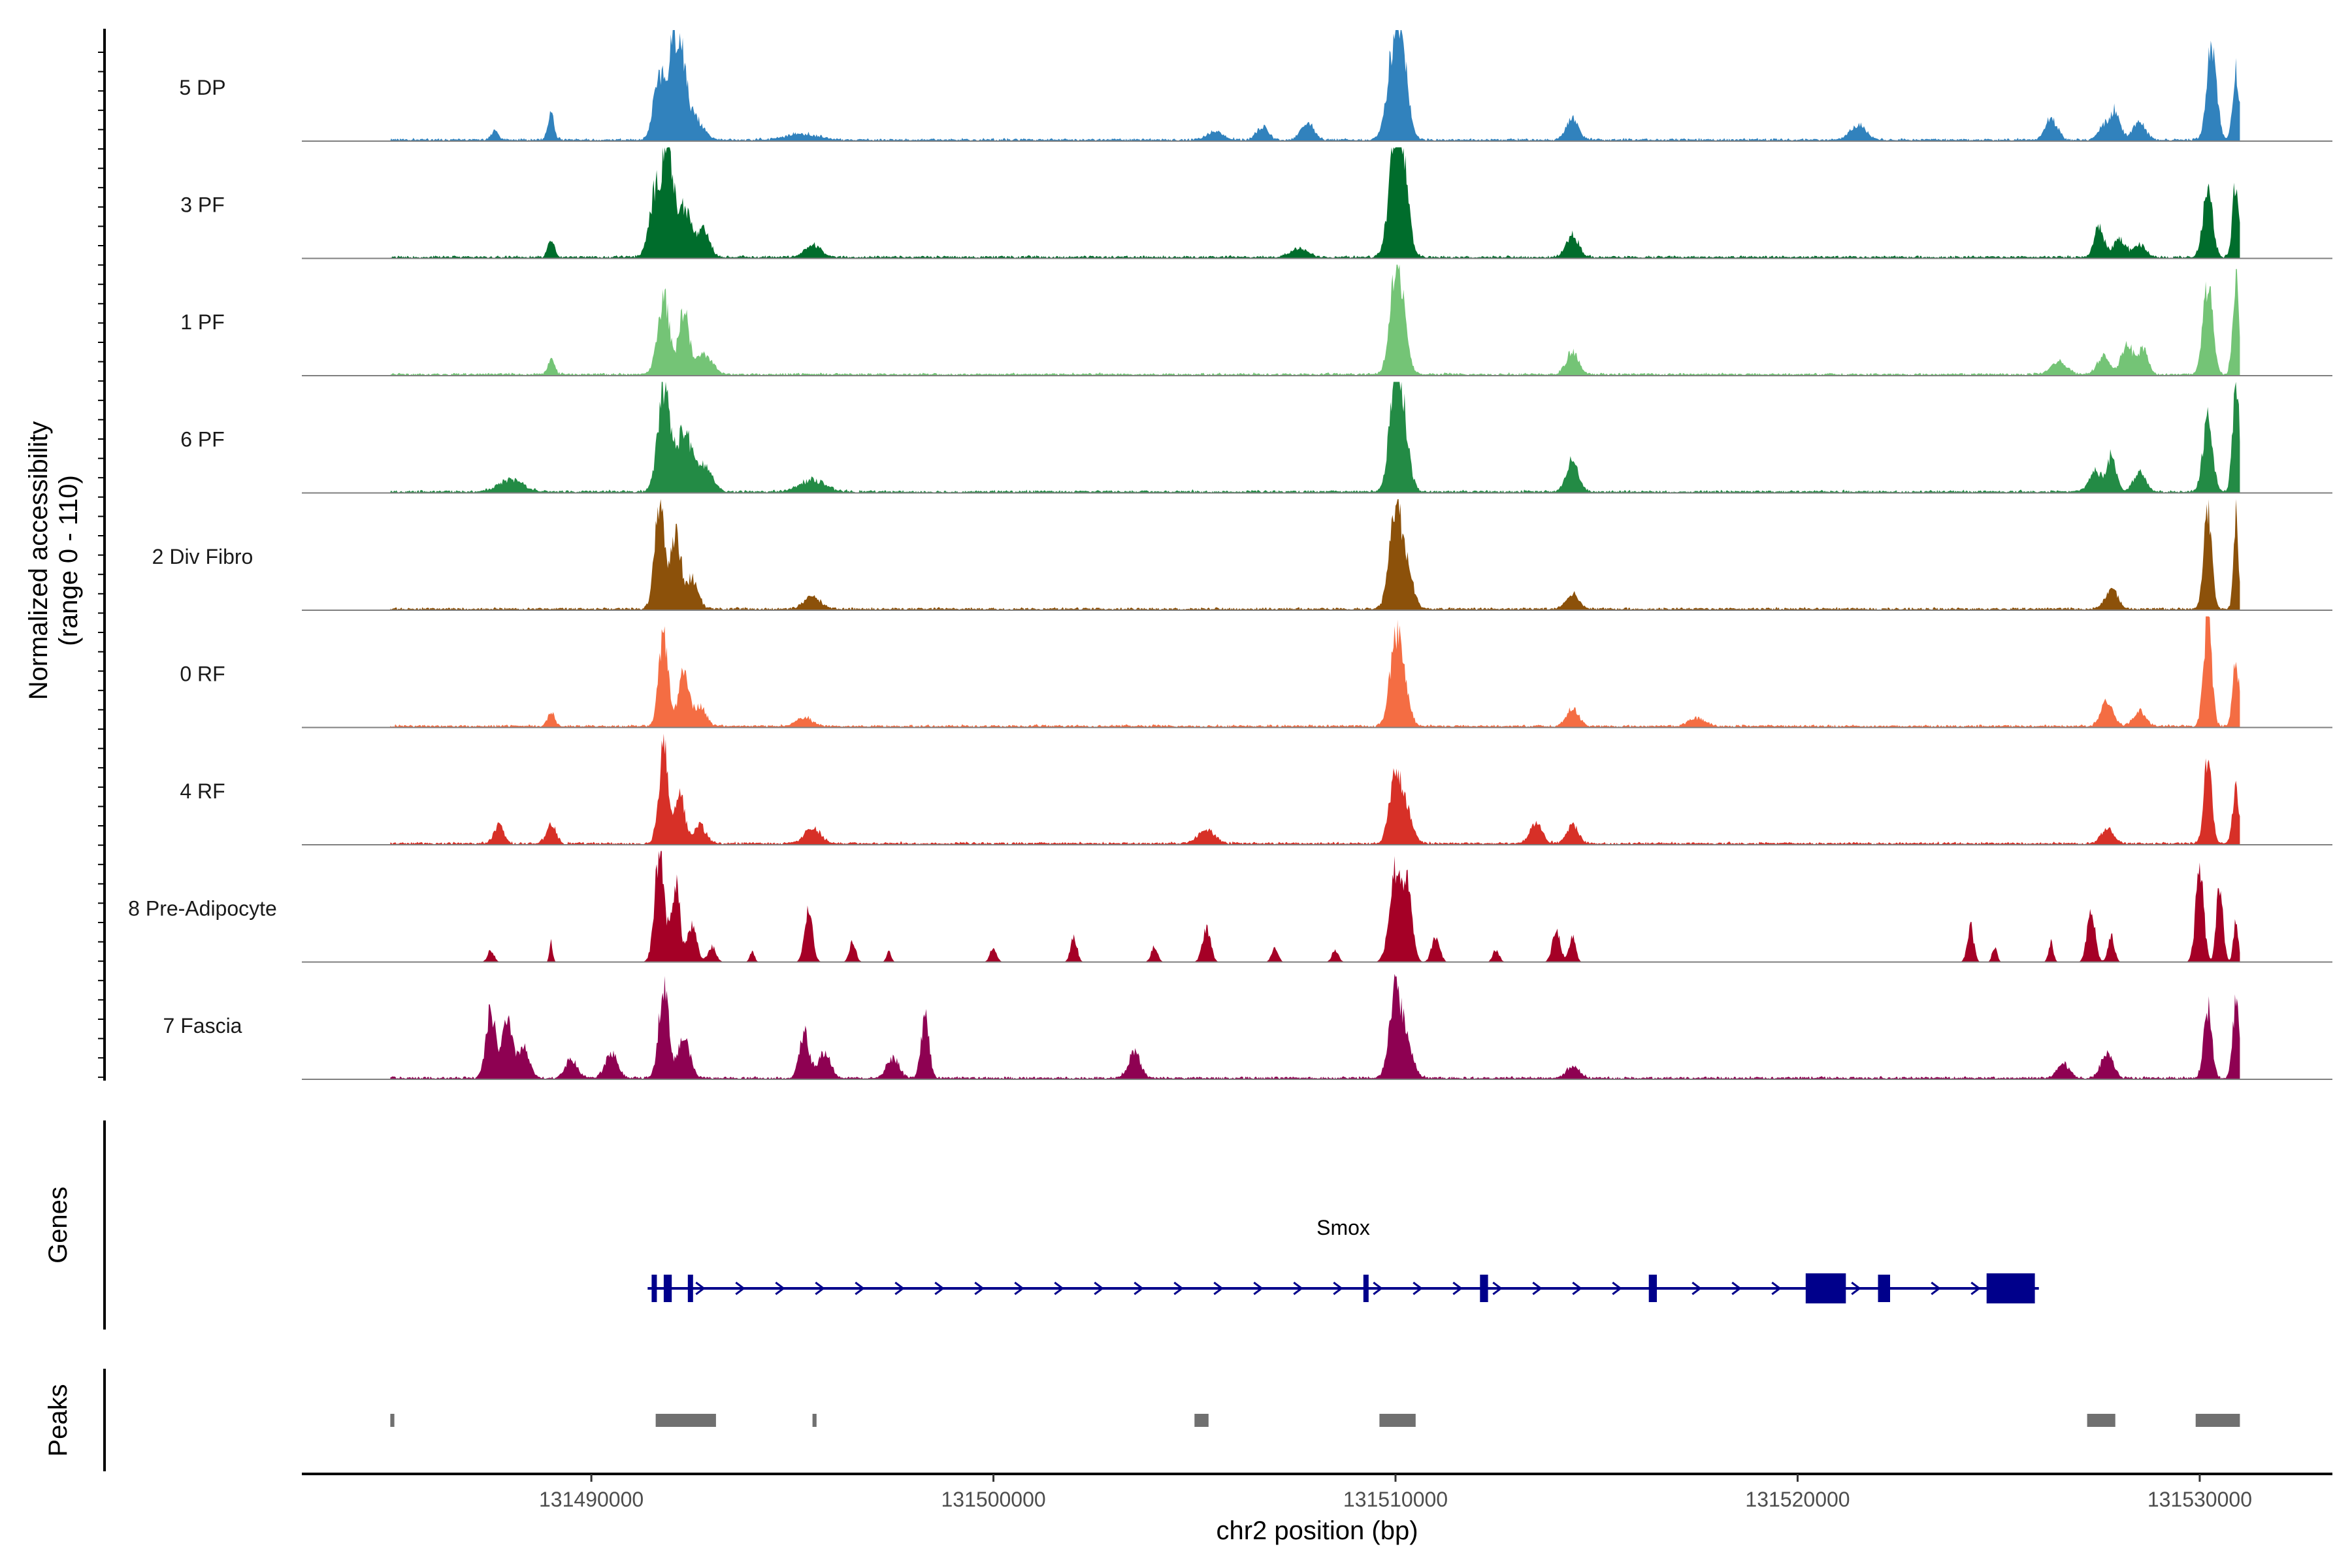  I want to click on coverage-y-axis, so click(102, 555).